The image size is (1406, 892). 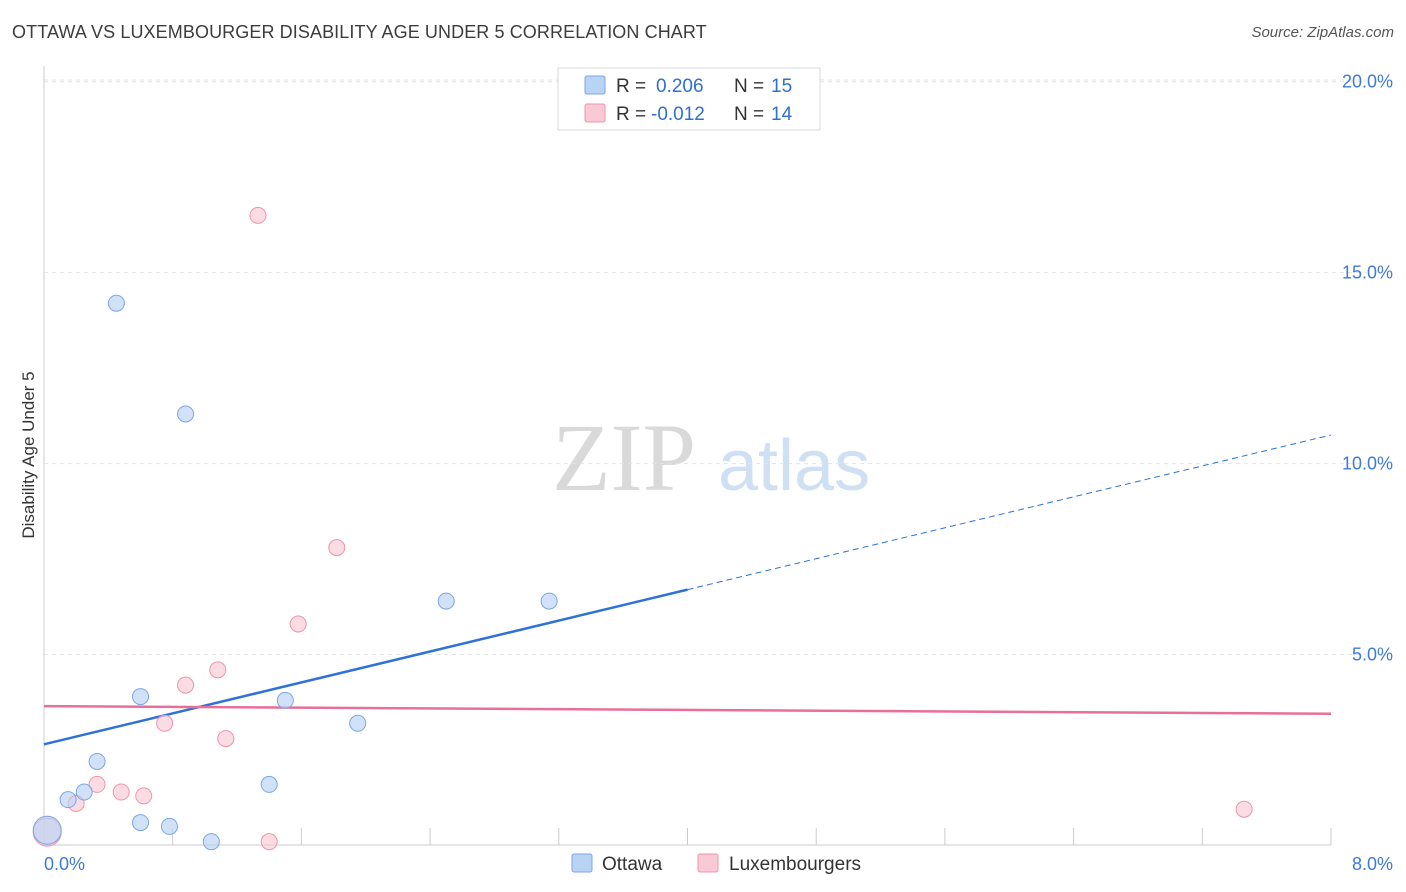 I want to click on legend-n-value: 15, so click(x=781, y=86).